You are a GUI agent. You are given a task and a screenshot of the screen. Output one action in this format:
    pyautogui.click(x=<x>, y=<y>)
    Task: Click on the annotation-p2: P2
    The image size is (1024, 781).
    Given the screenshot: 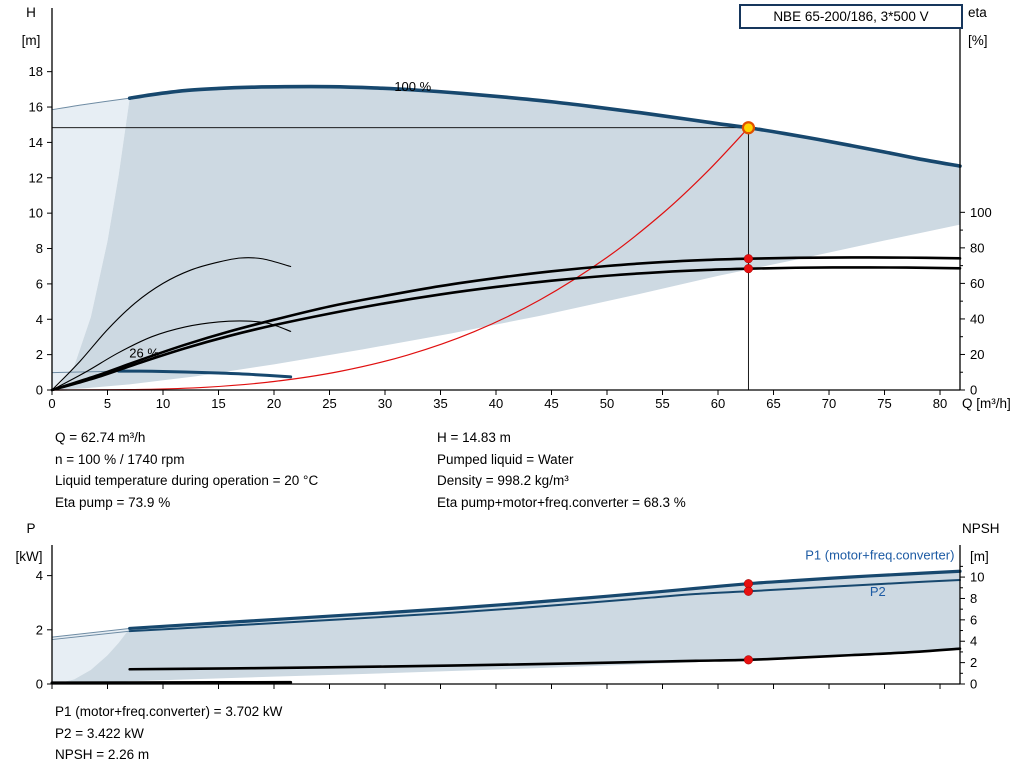 What is the action you would take?
    pyautogui.click(x=878, y=591)
    